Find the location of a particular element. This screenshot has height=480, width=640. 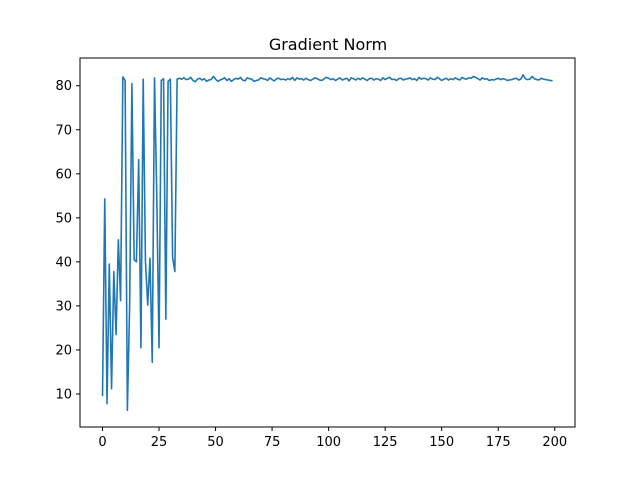

x-tick-label: 75 is located at coordinates (272, 442).